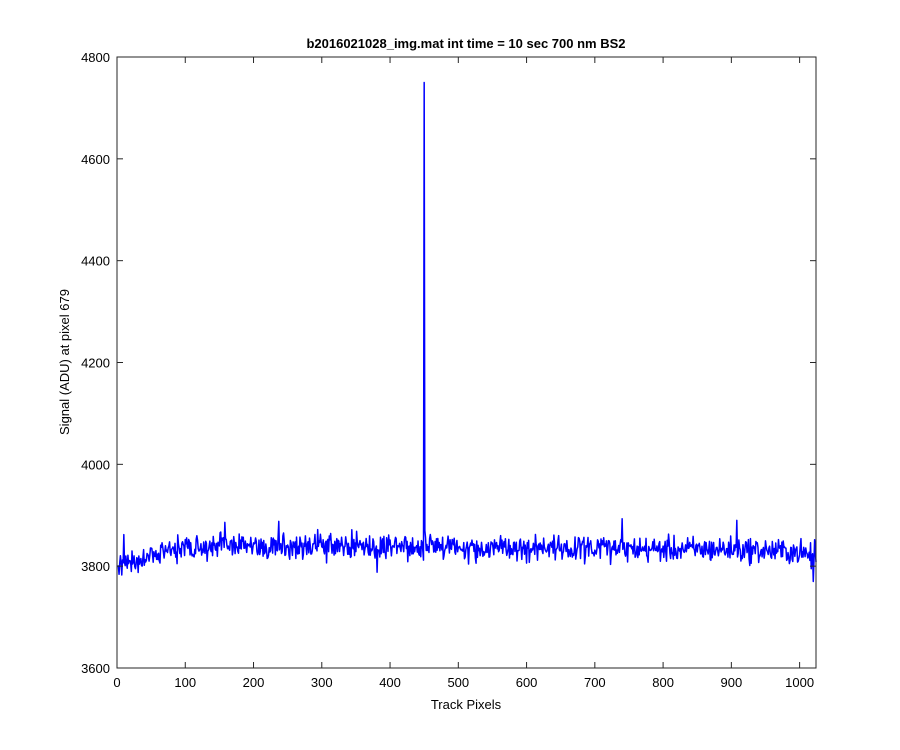 This screenshot has height=750, width=900. I want to click on x-tick-label: 100, so click(185, 682).